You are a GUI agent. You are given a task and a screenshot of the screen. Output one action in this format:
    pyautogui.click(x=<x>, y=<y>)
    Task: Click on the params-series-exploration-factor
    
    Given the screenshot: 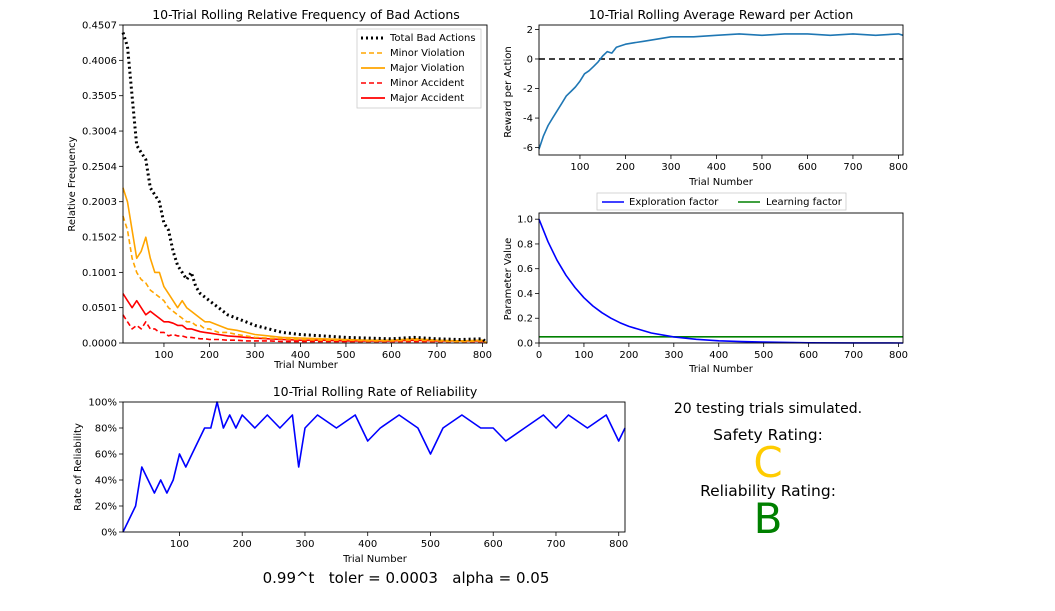 What is the action you would take?
    pyautogui.click(x=721, y=281)
    